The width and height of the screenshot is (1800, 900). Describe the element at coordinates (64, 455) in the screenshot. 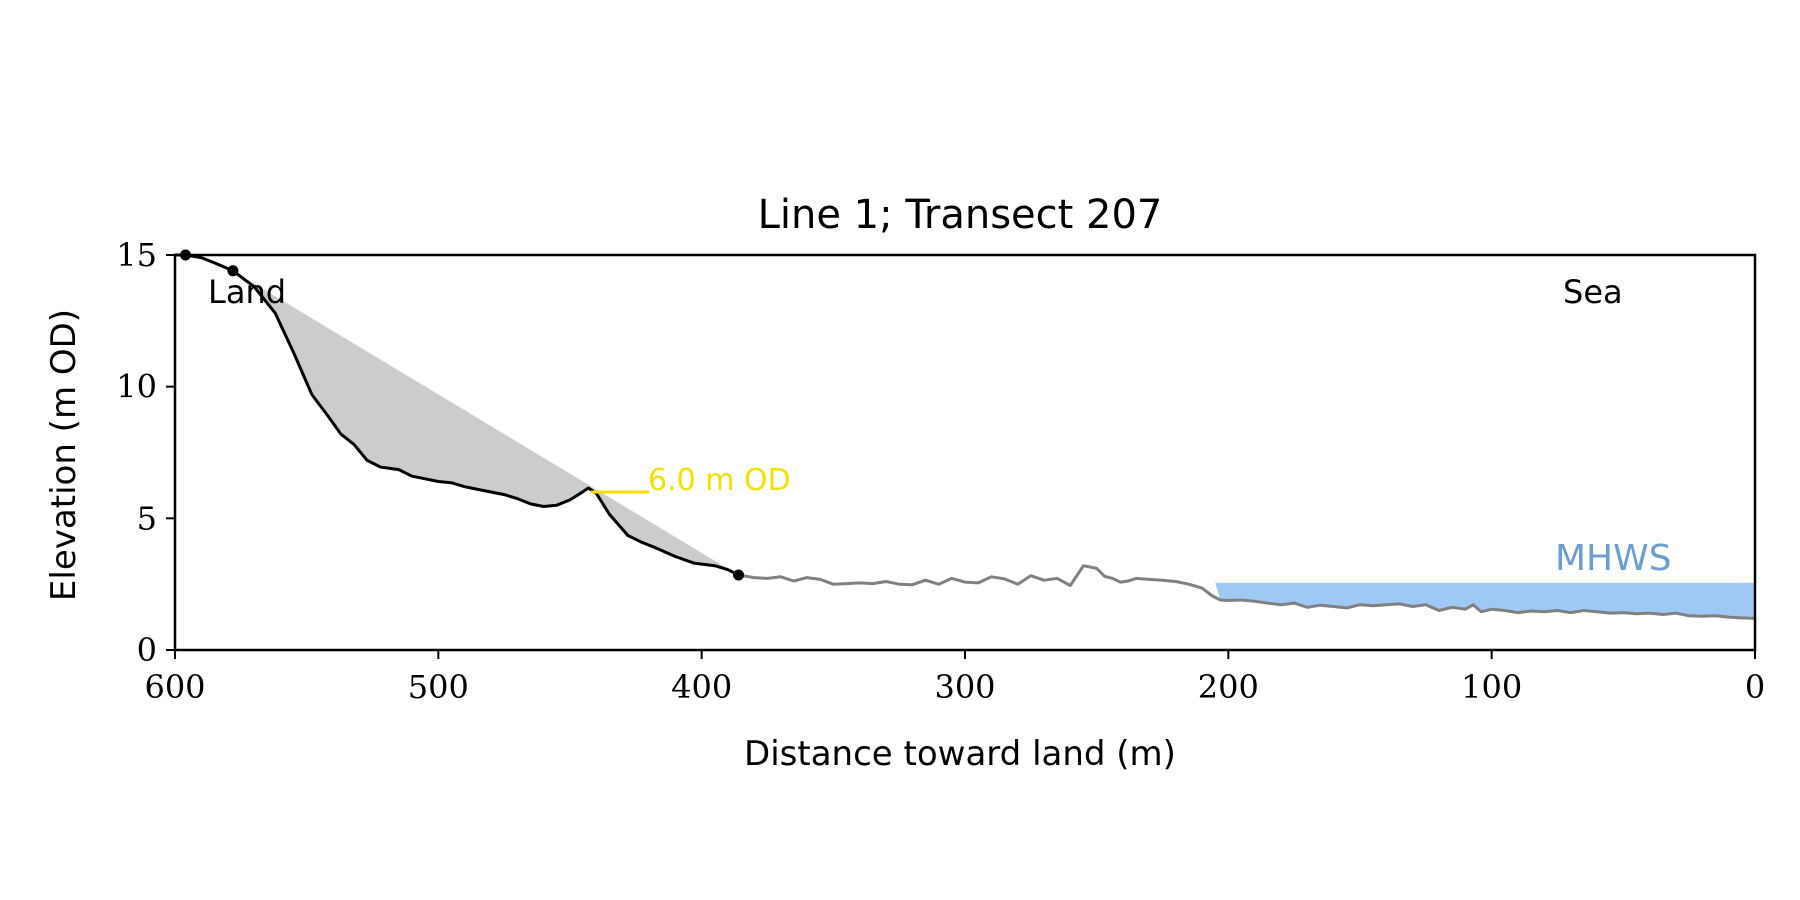

I see `y-axis-label: Elevation (m OD)` at that location.